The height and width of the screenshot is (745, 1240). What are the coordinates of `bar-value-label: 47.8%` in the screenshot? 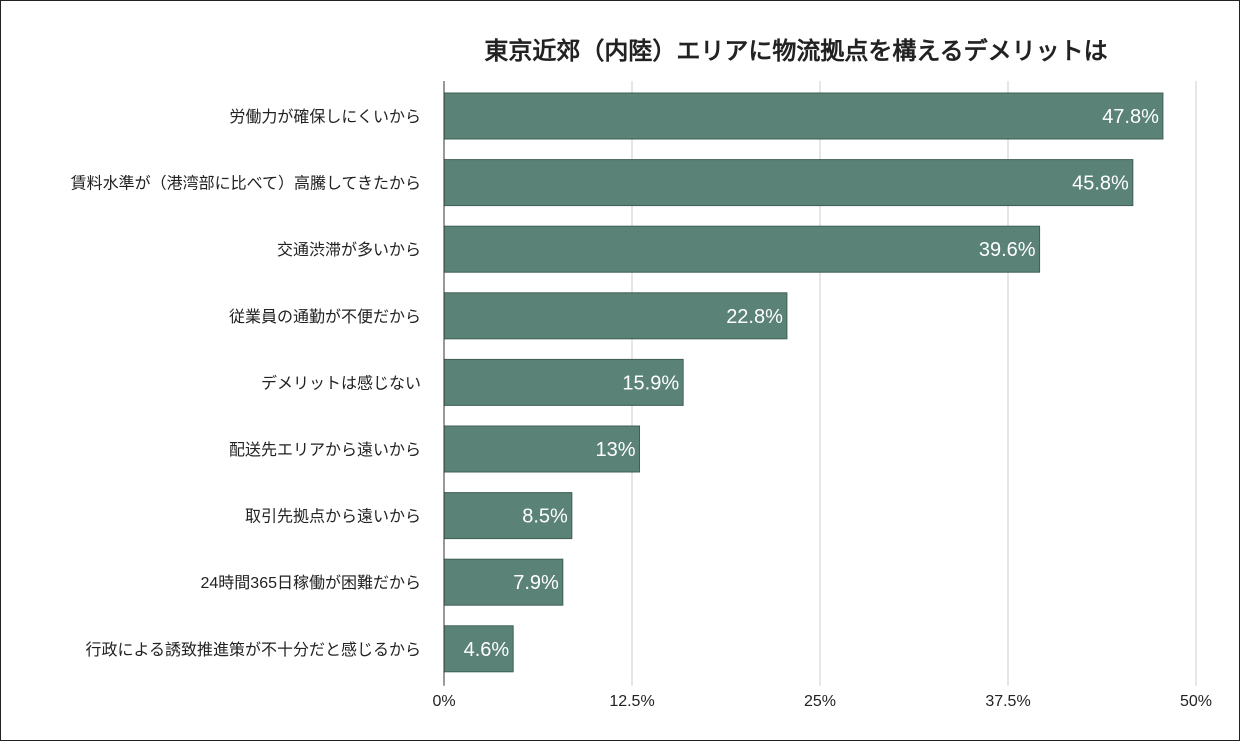 It's located at (1130, 117).